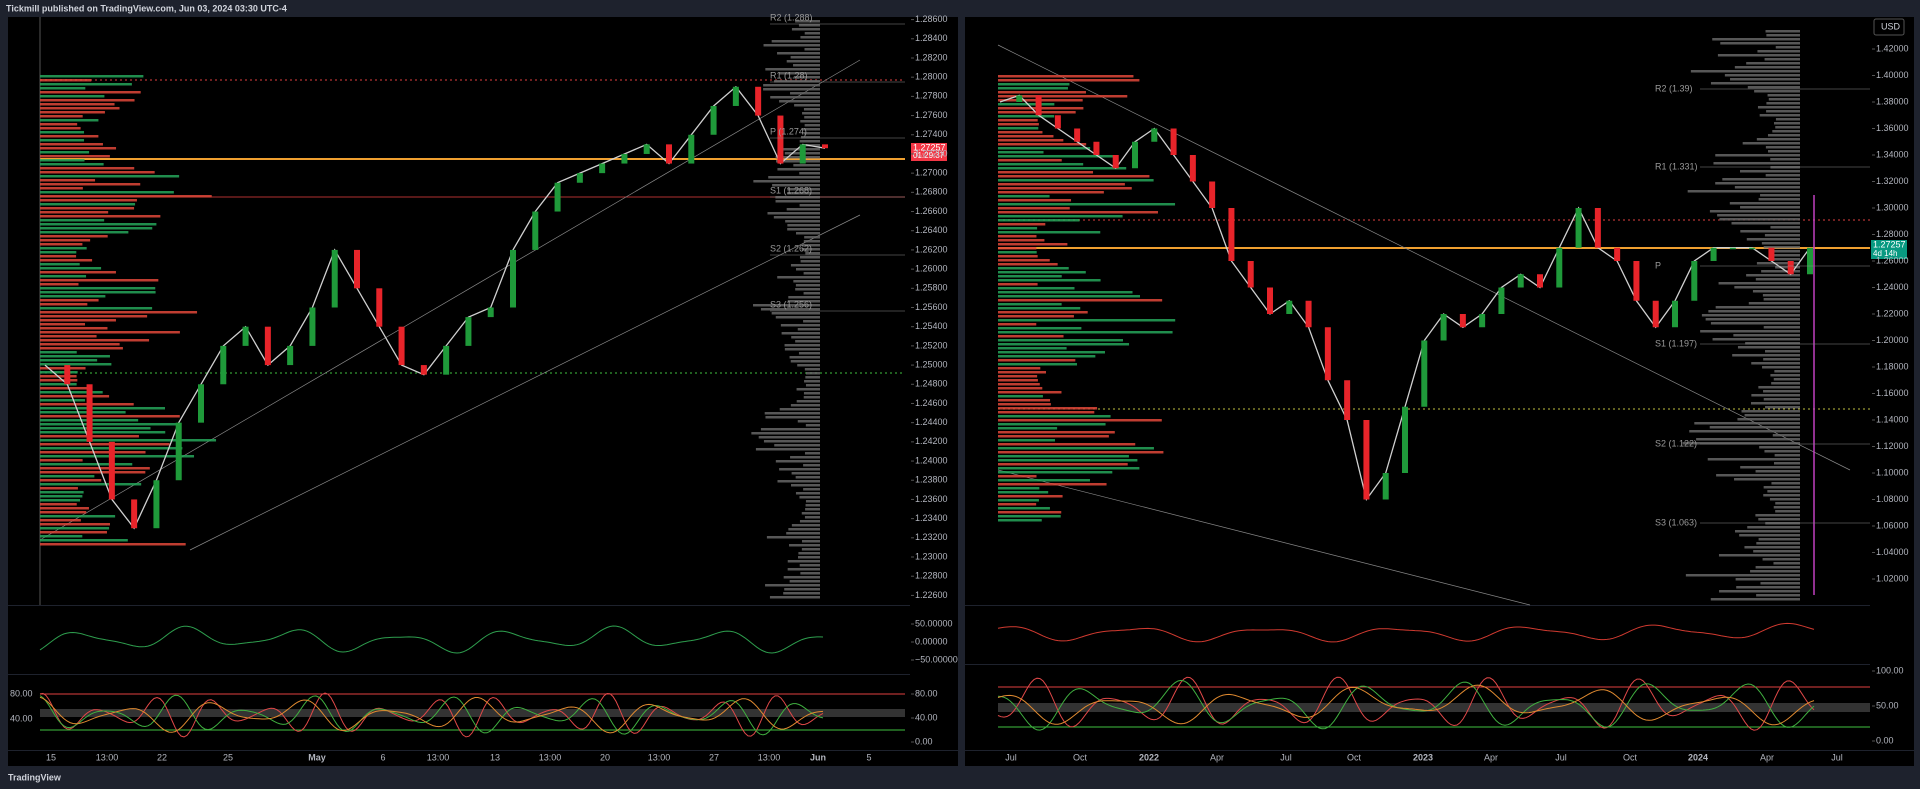  I want to click on currency-box, so click(1889, 27).